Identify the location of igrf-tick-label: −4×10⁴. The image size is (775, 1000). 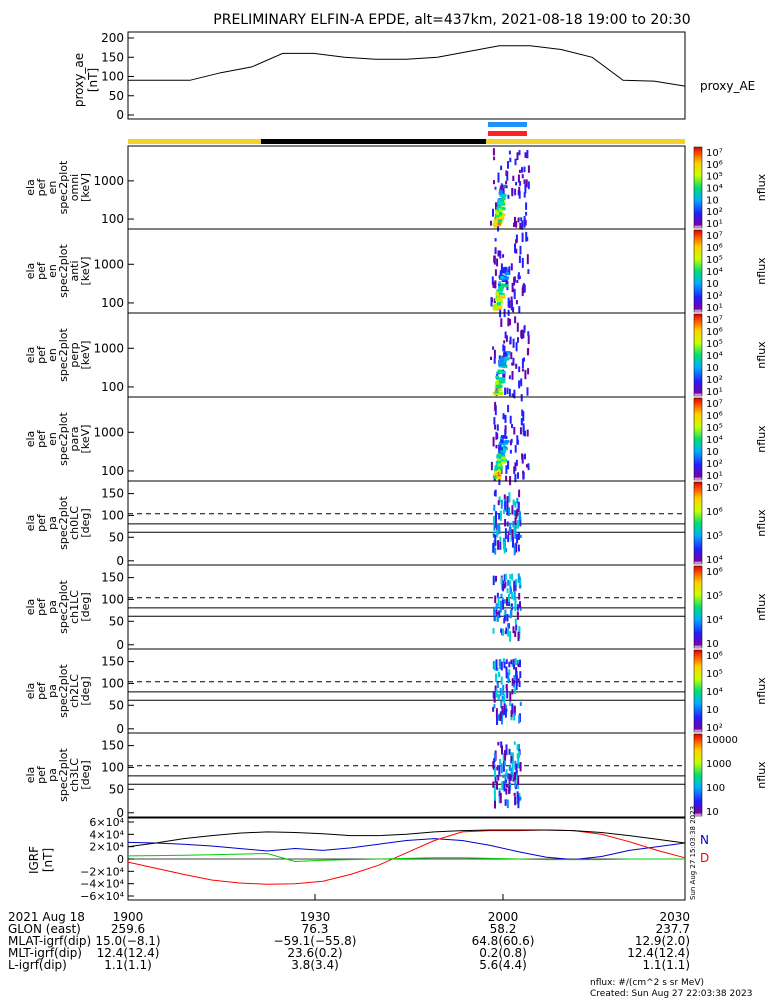
(102, 884).